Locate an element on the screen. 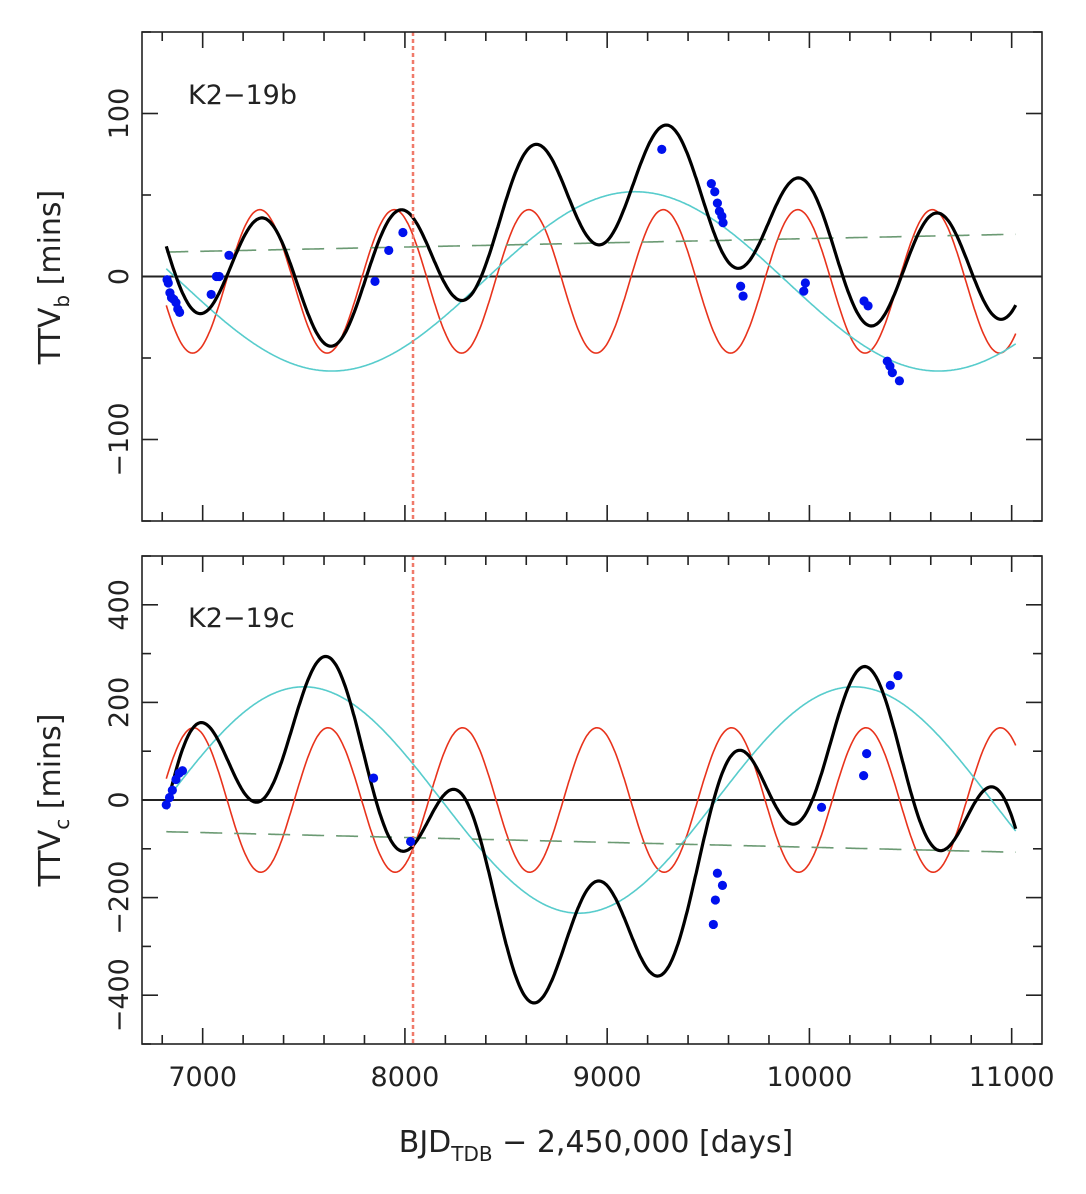  k2-19b-panel-label: K2−19b is located at coordinates (242, 95).